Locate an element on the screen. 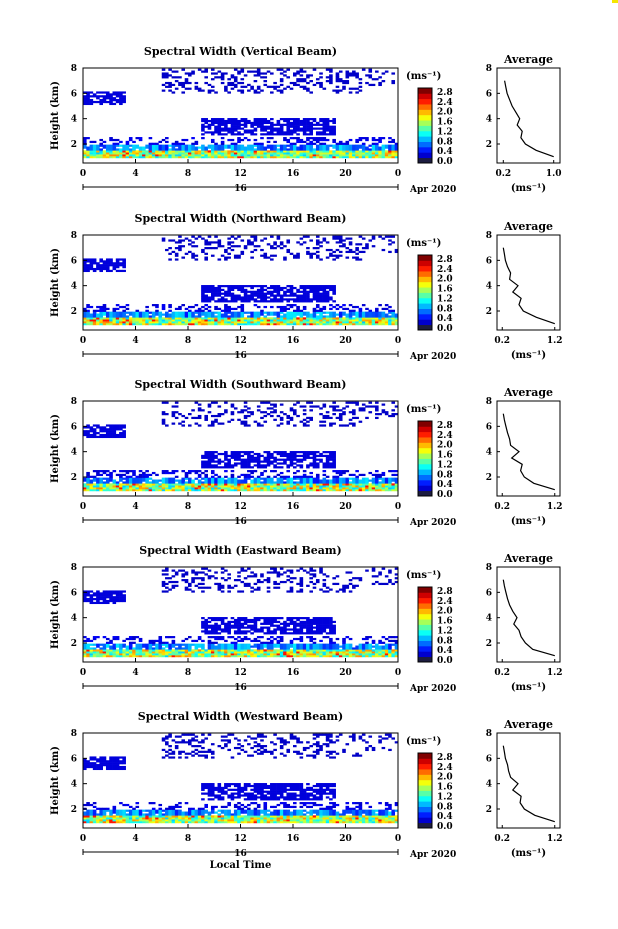 The width and height of the screenshot is (618, 929). month-label: Apr 2020 is located at coordinates (432, 190).